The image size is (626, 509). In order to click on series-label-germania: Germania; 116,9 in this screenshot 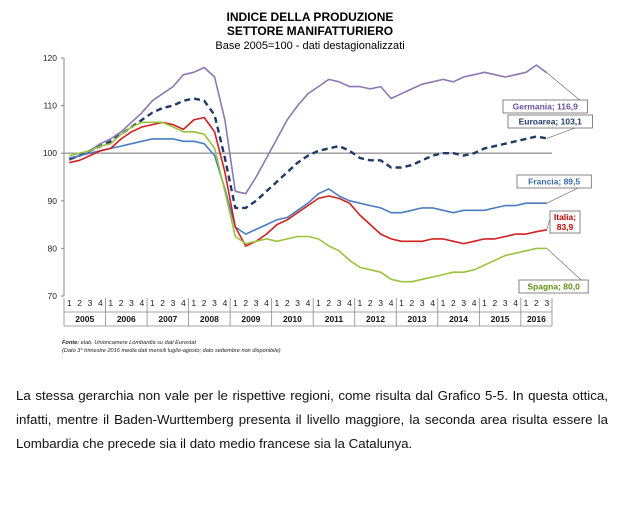, I will do `click(545, 93)`.